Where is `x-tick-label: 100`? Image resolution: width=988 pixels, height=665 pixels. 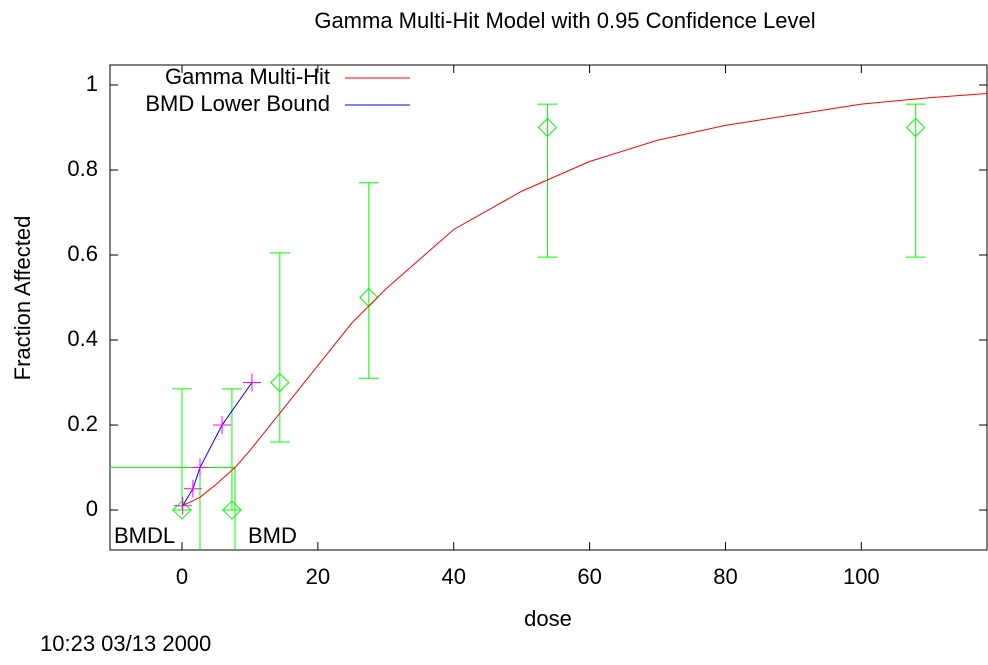 x-tick-label: 100 is located at coordinates (861, 576).